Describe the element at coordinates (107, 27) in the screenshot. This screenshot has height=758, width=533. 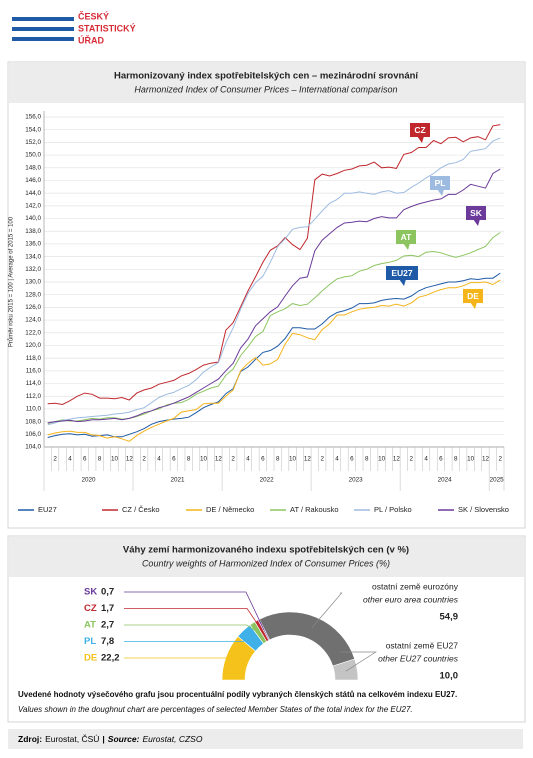
I see `logo-text: STATISTICKÝ` at that location.